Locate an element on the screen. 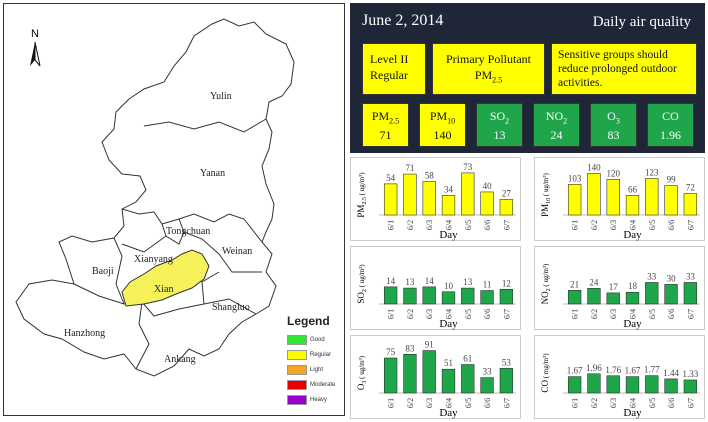 The width and height of the screenshot is (708, 422). bar-value-label: 58 is located at coordinates (430, 176).